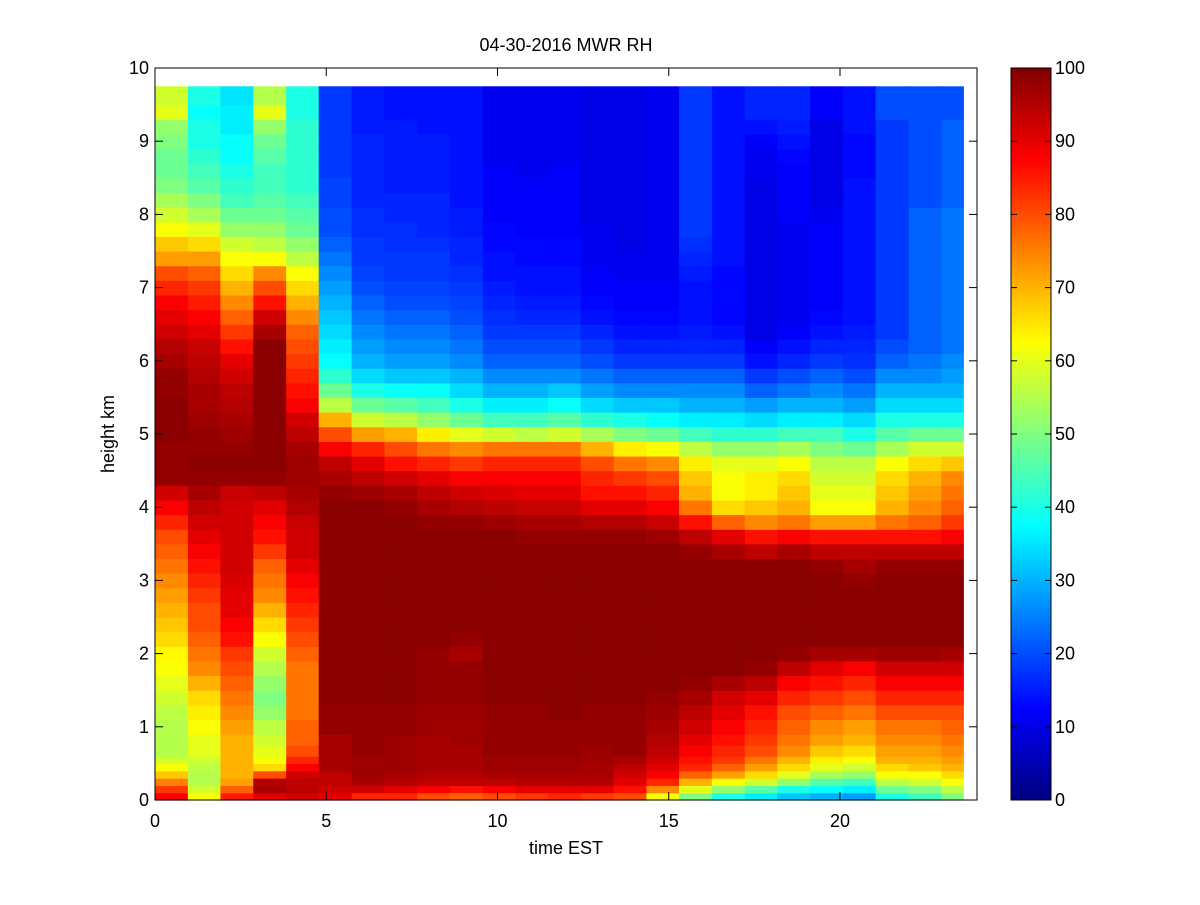 The width and height of the screenshot is (1200, 905). What do you see at coordinates (1065, 727) in the screenshot?
I see `colorbar-tick-label: 10` at bounding box center [1065, 727].